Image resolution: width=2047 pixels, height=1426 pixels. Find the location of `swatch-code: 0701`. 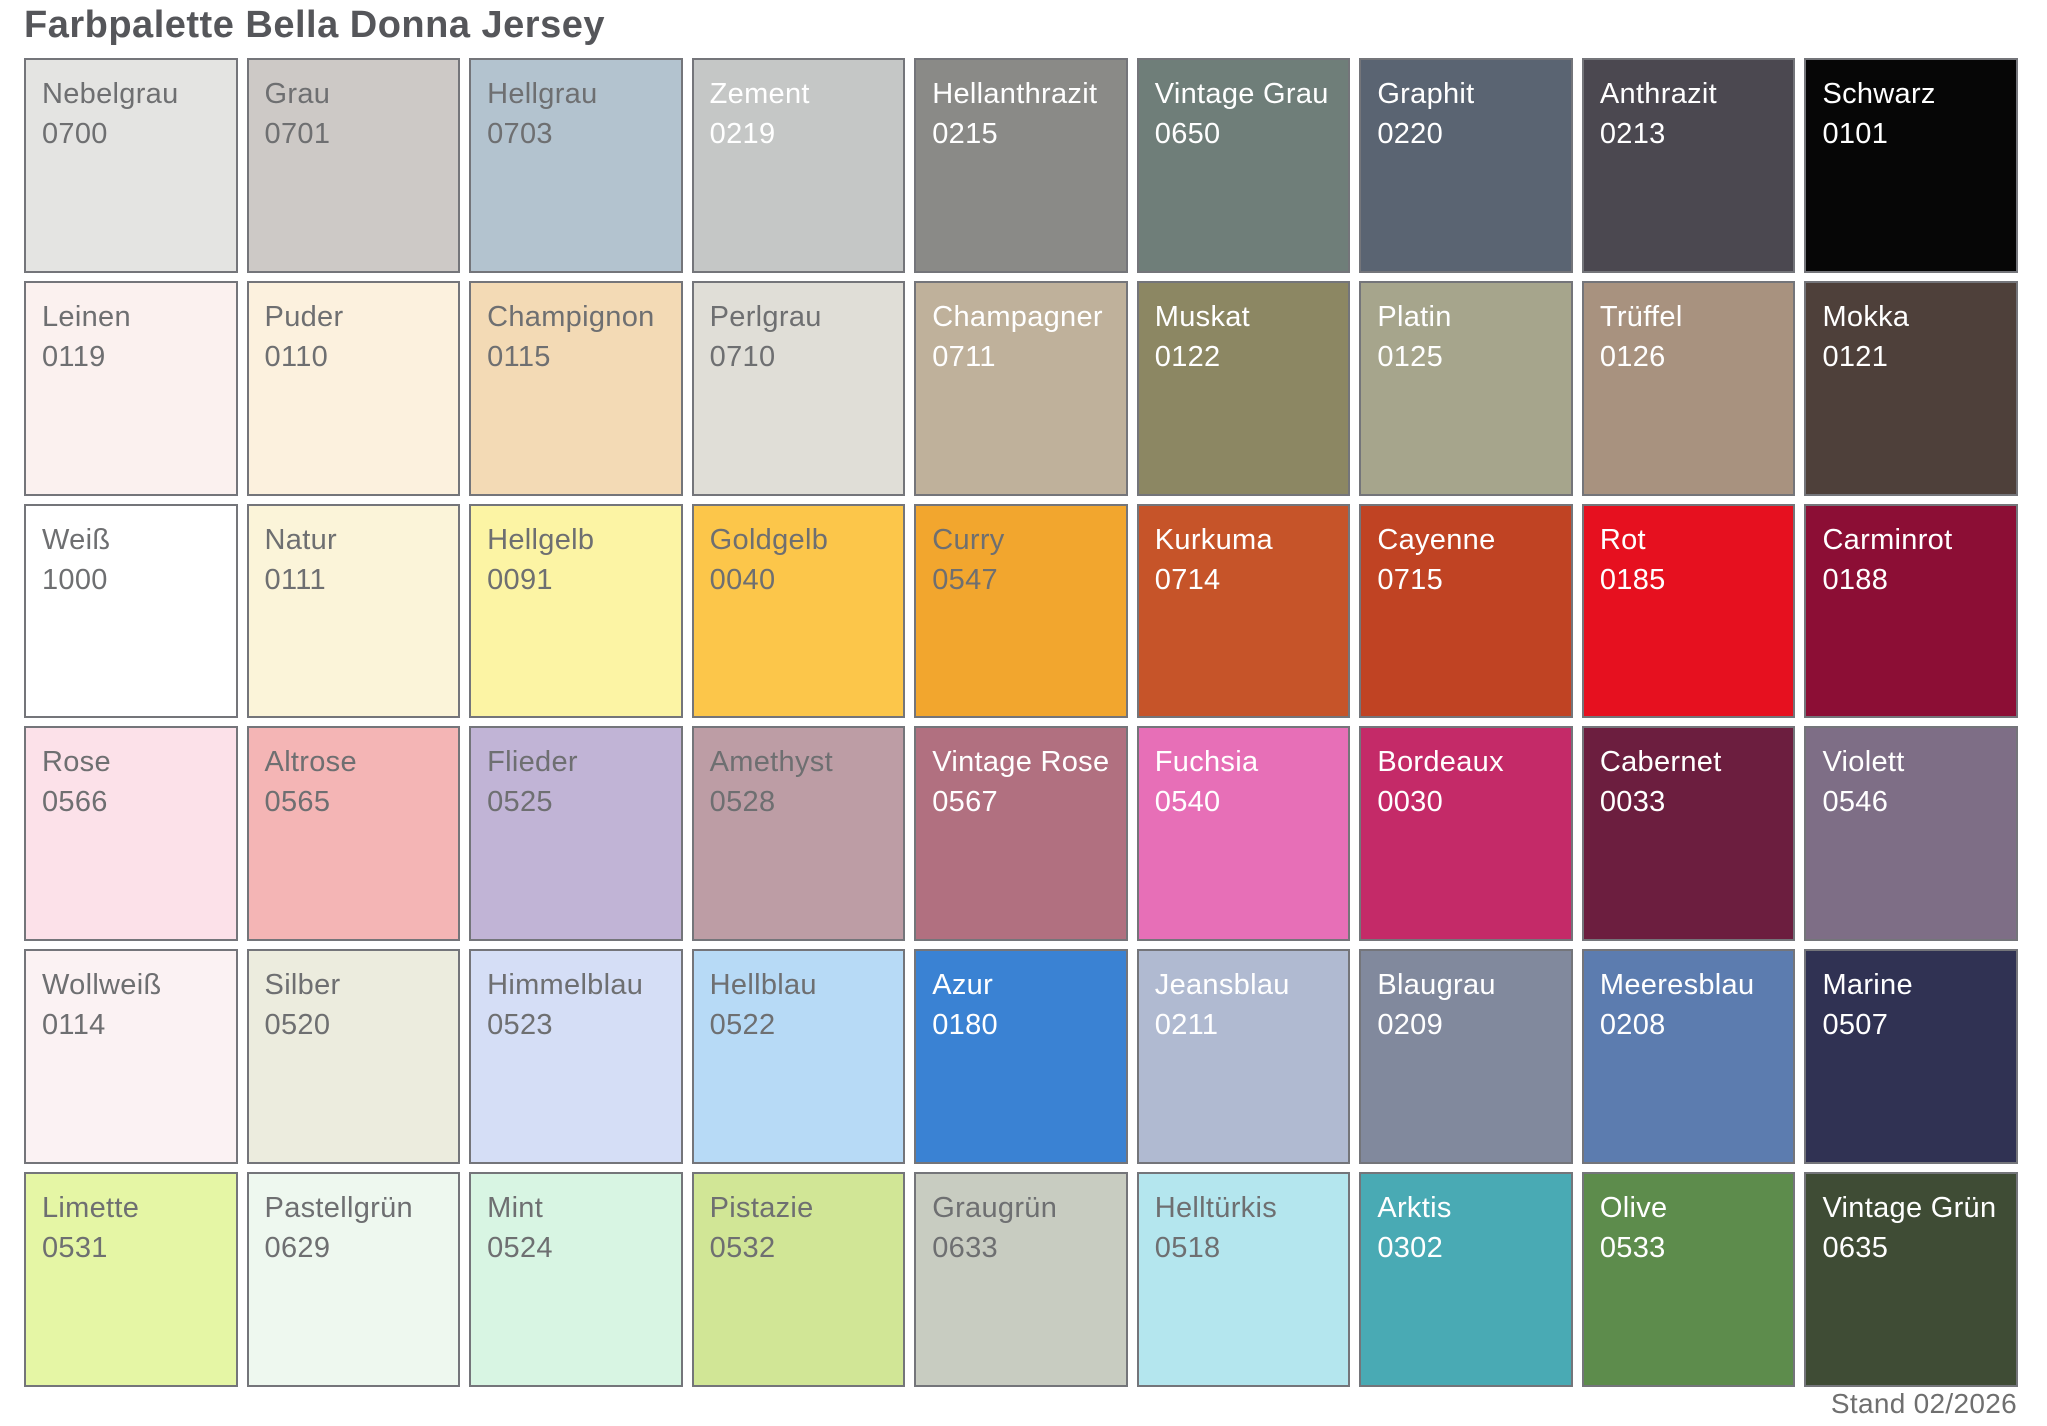

swatch-code: 0701 is located at coordinates (297, 134).